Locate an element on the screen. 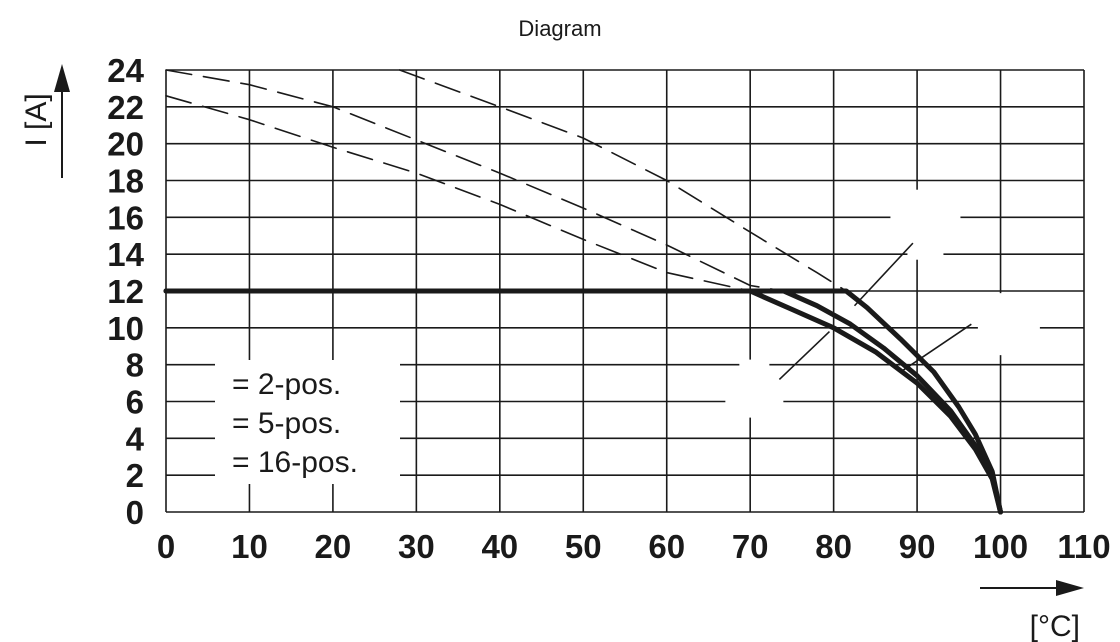 This screenshot has width=1120, height=642. x-tick-label: 60 is located at coordinates (666, 546).